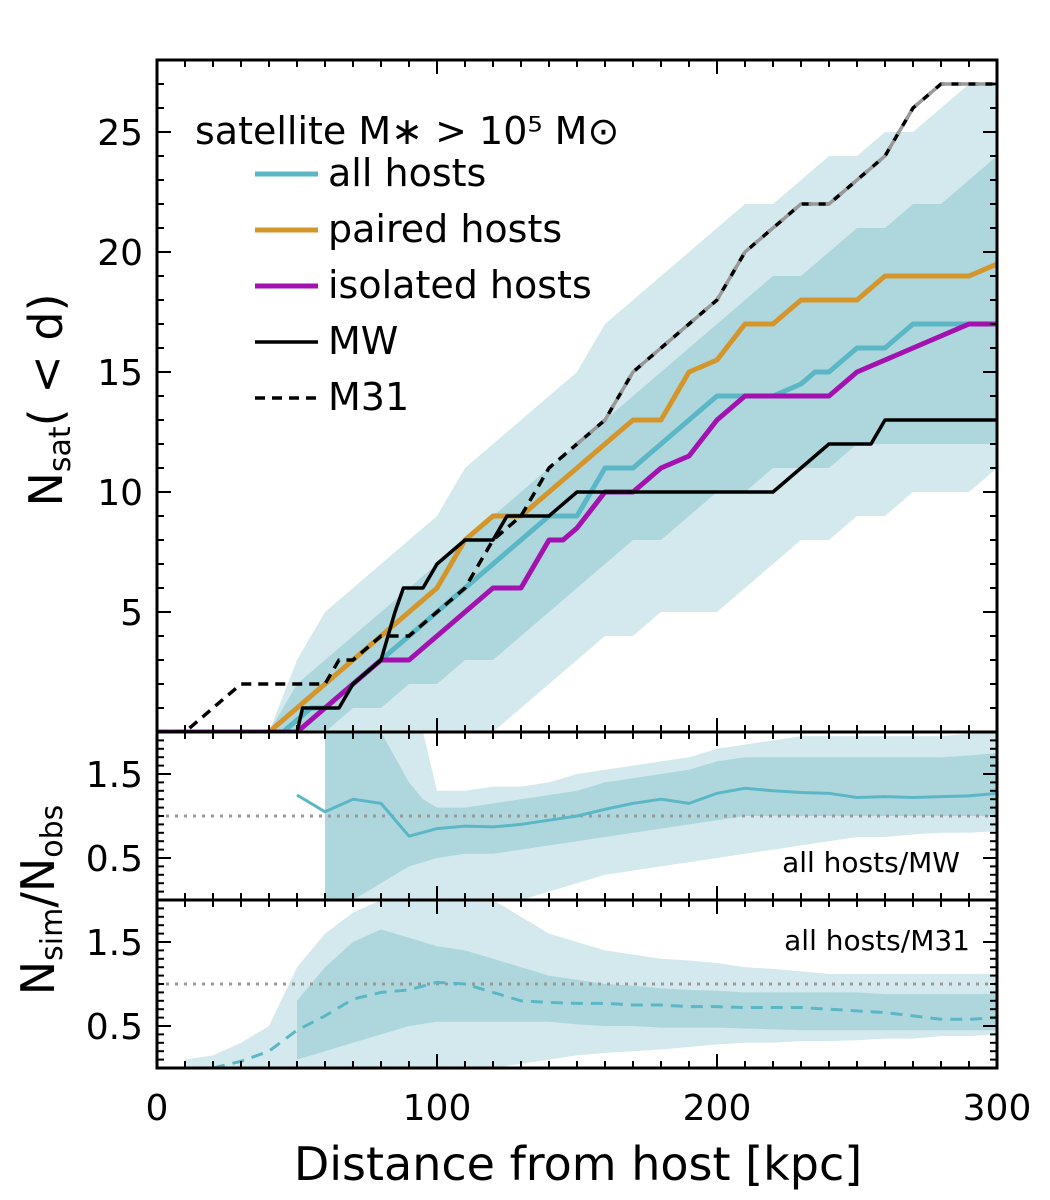  Describe the element at coordinates (445, 229) in the screenshot. I see `legend-label: paired hosts` at that location.